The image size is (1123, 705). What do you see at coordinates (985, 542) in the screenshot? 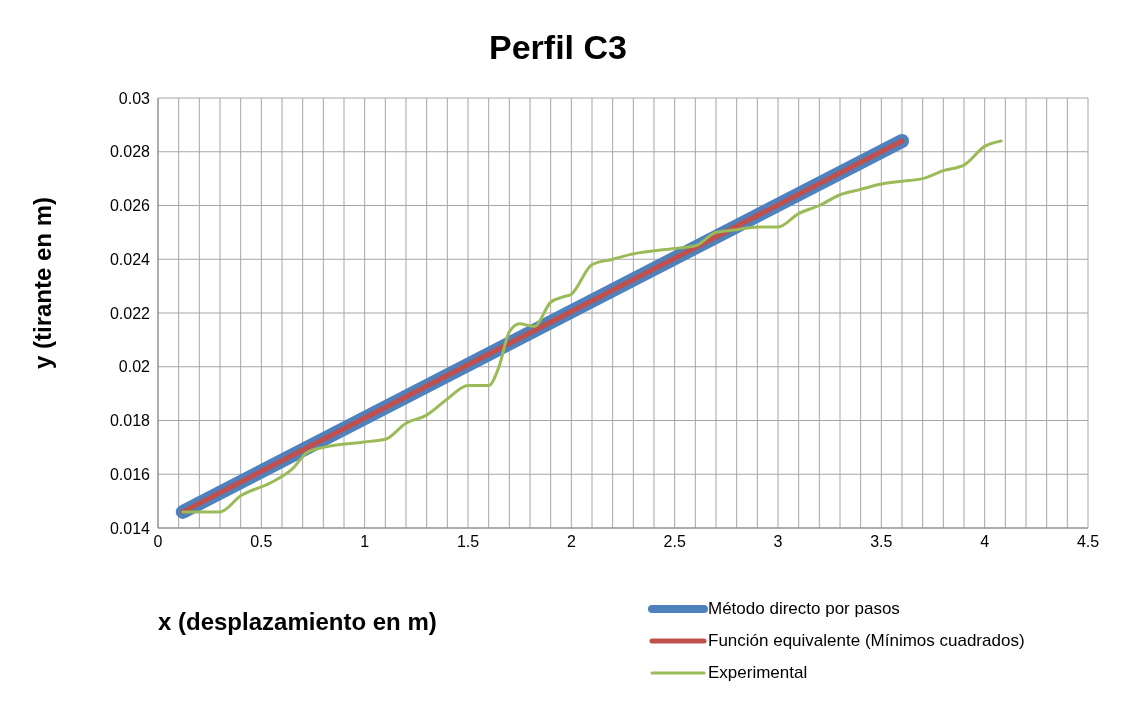
I see `x-tick-label: 4` at bounding box center [985, 542].